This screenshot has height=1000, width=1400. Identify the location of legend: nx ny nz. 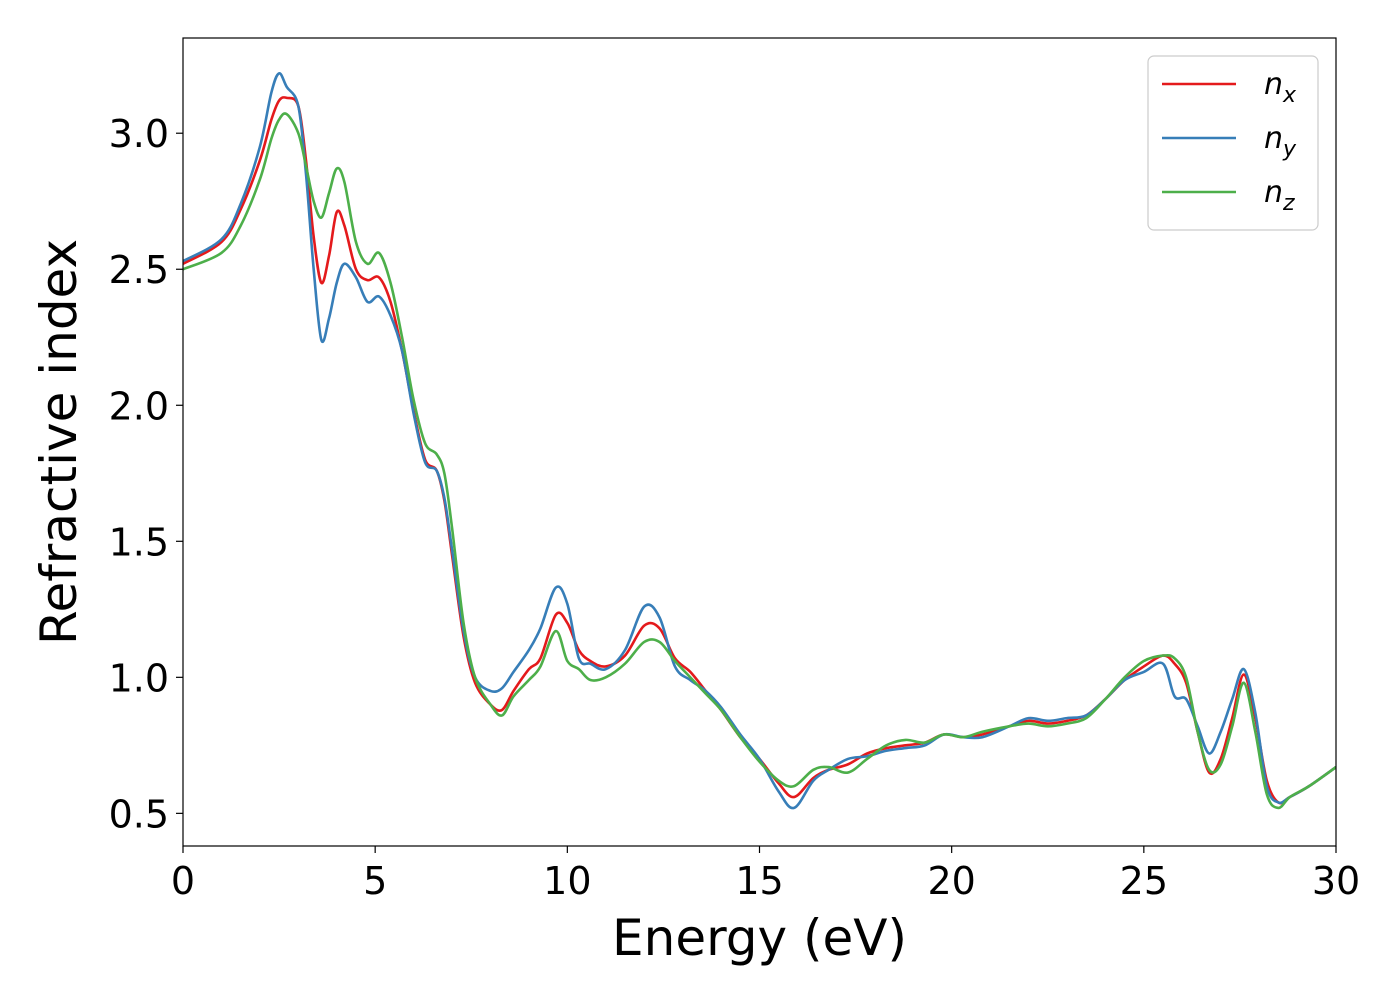
(1233, 143).